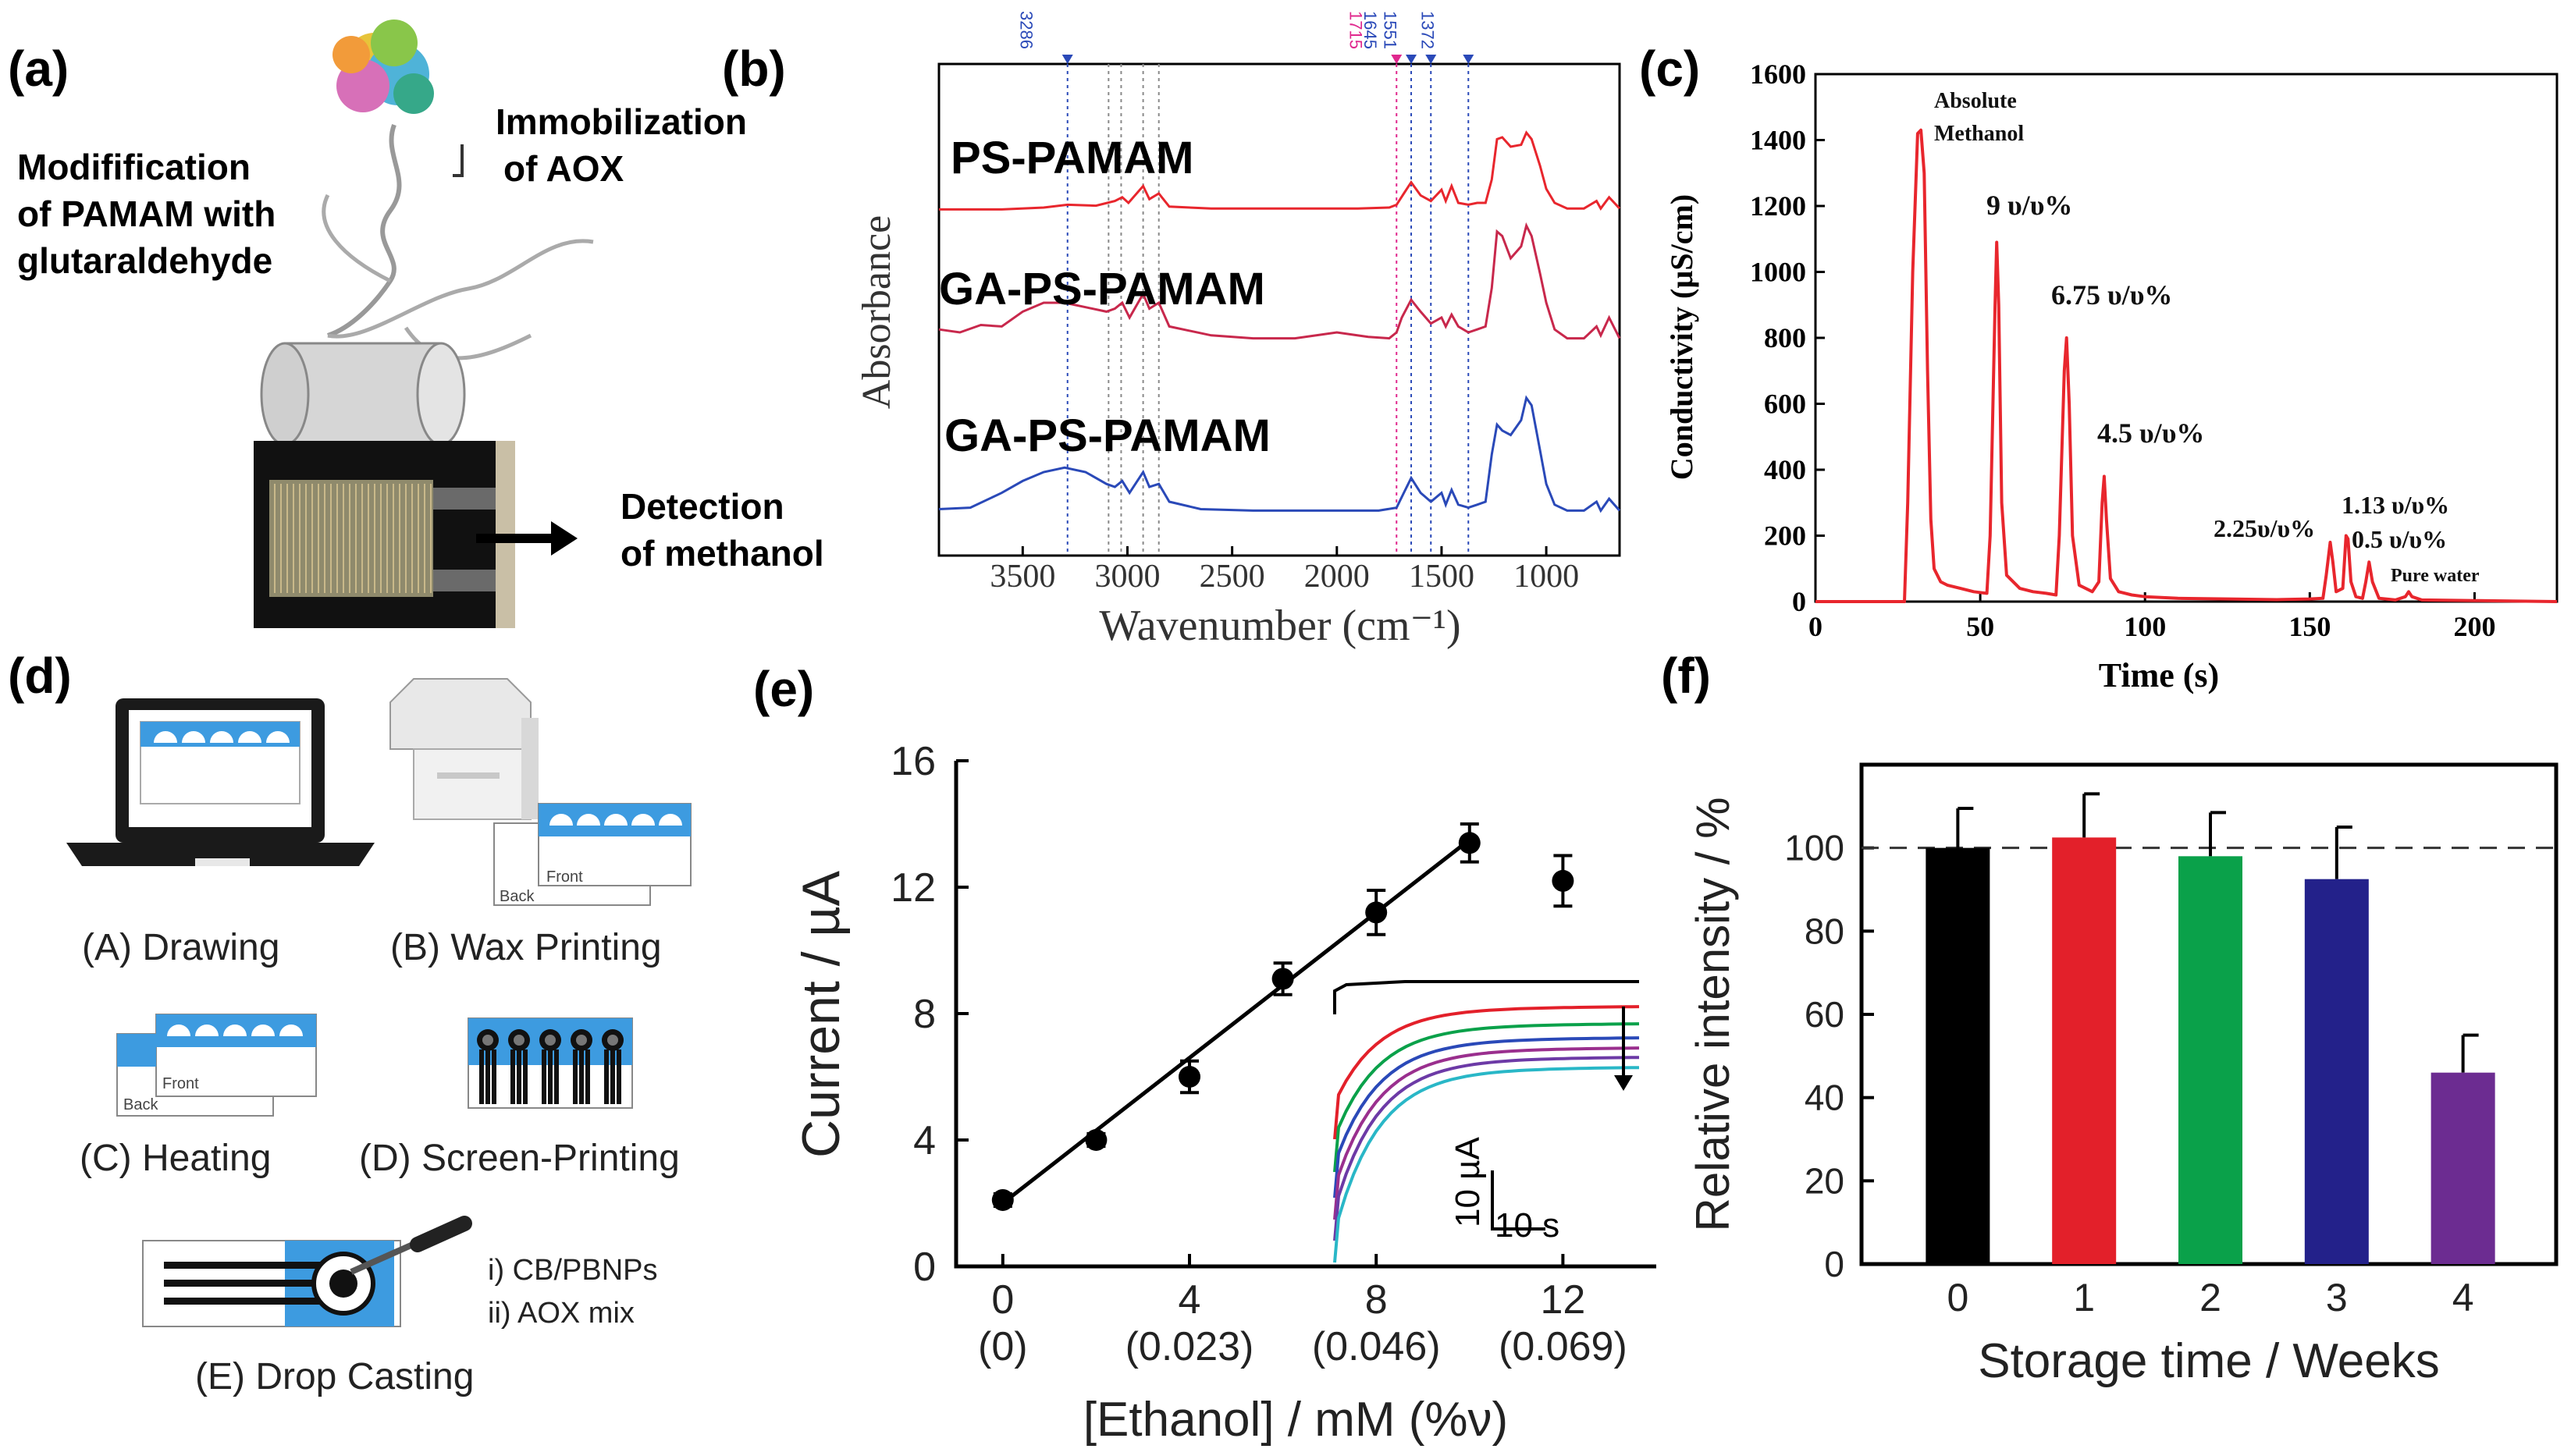 The image size is (2571, 1456). Describe the element at coordinates (2111, 295) in the screenshot. I see `annotation-6-75: 6.75 υ/υ%` at that location.